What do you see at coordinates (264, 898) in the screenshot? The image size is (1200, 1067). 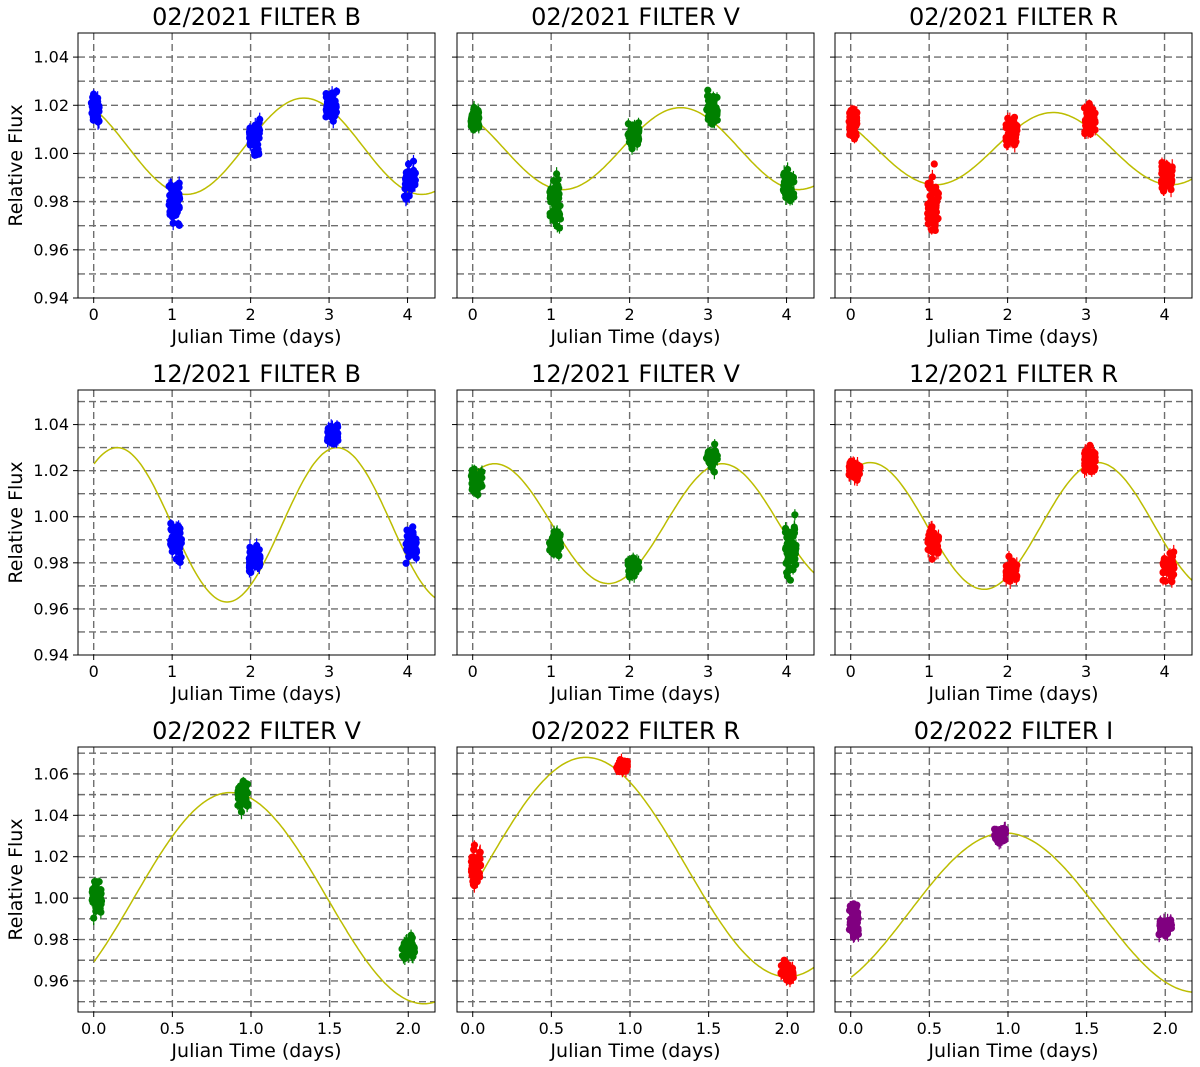 I see `fit-curve` at bounding box center [264, 898].